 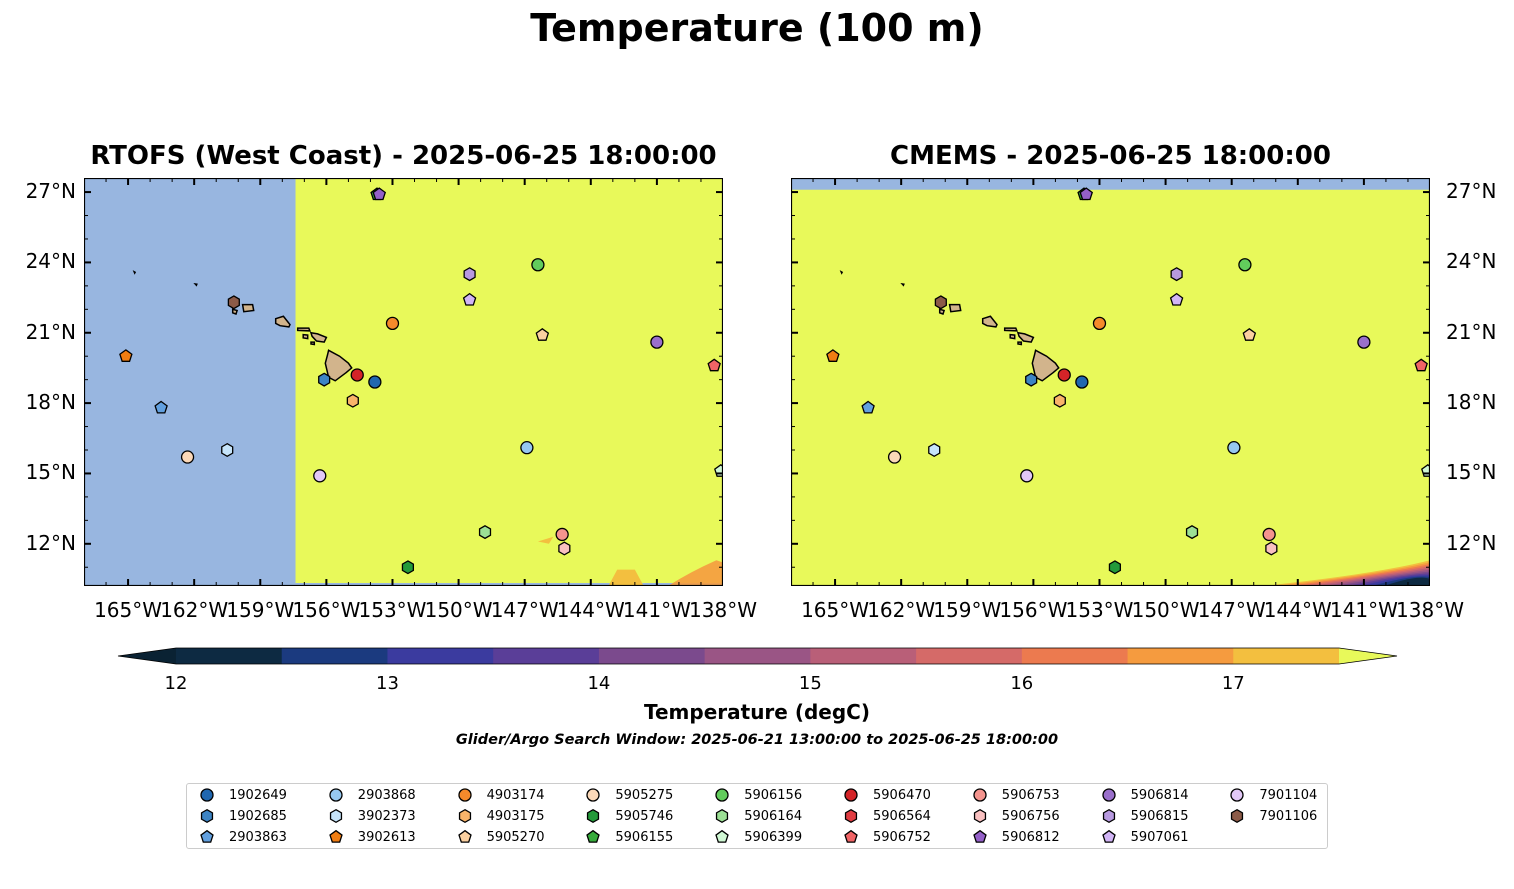 I want to click on legend-label: 5906756, so click(x=1030, y=816).